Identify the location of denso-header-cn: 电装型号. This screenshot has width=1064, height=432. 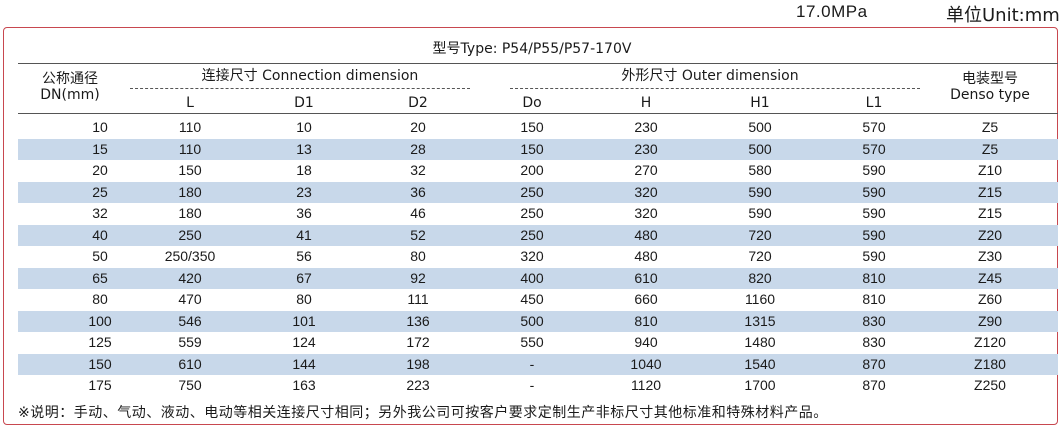
(990, 79).